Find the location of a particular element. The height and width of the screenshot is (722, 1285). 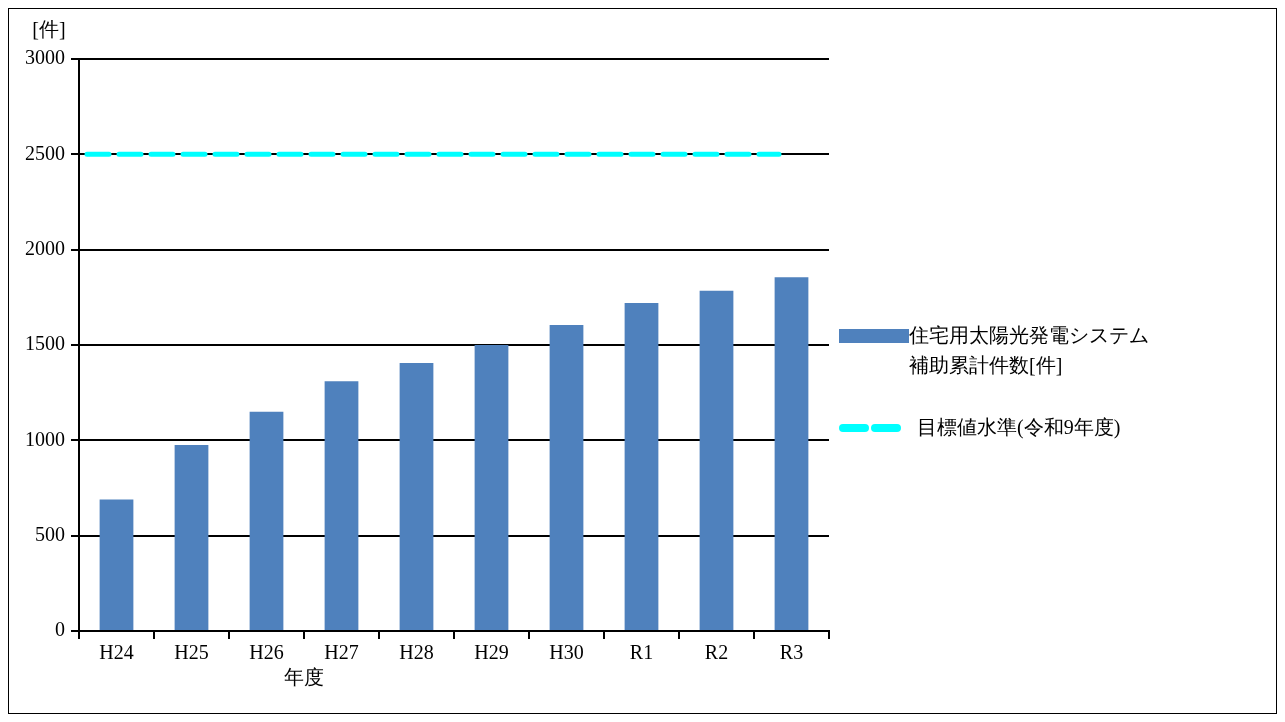

x-tick-label: H24 is located at coordinates (116, 652).